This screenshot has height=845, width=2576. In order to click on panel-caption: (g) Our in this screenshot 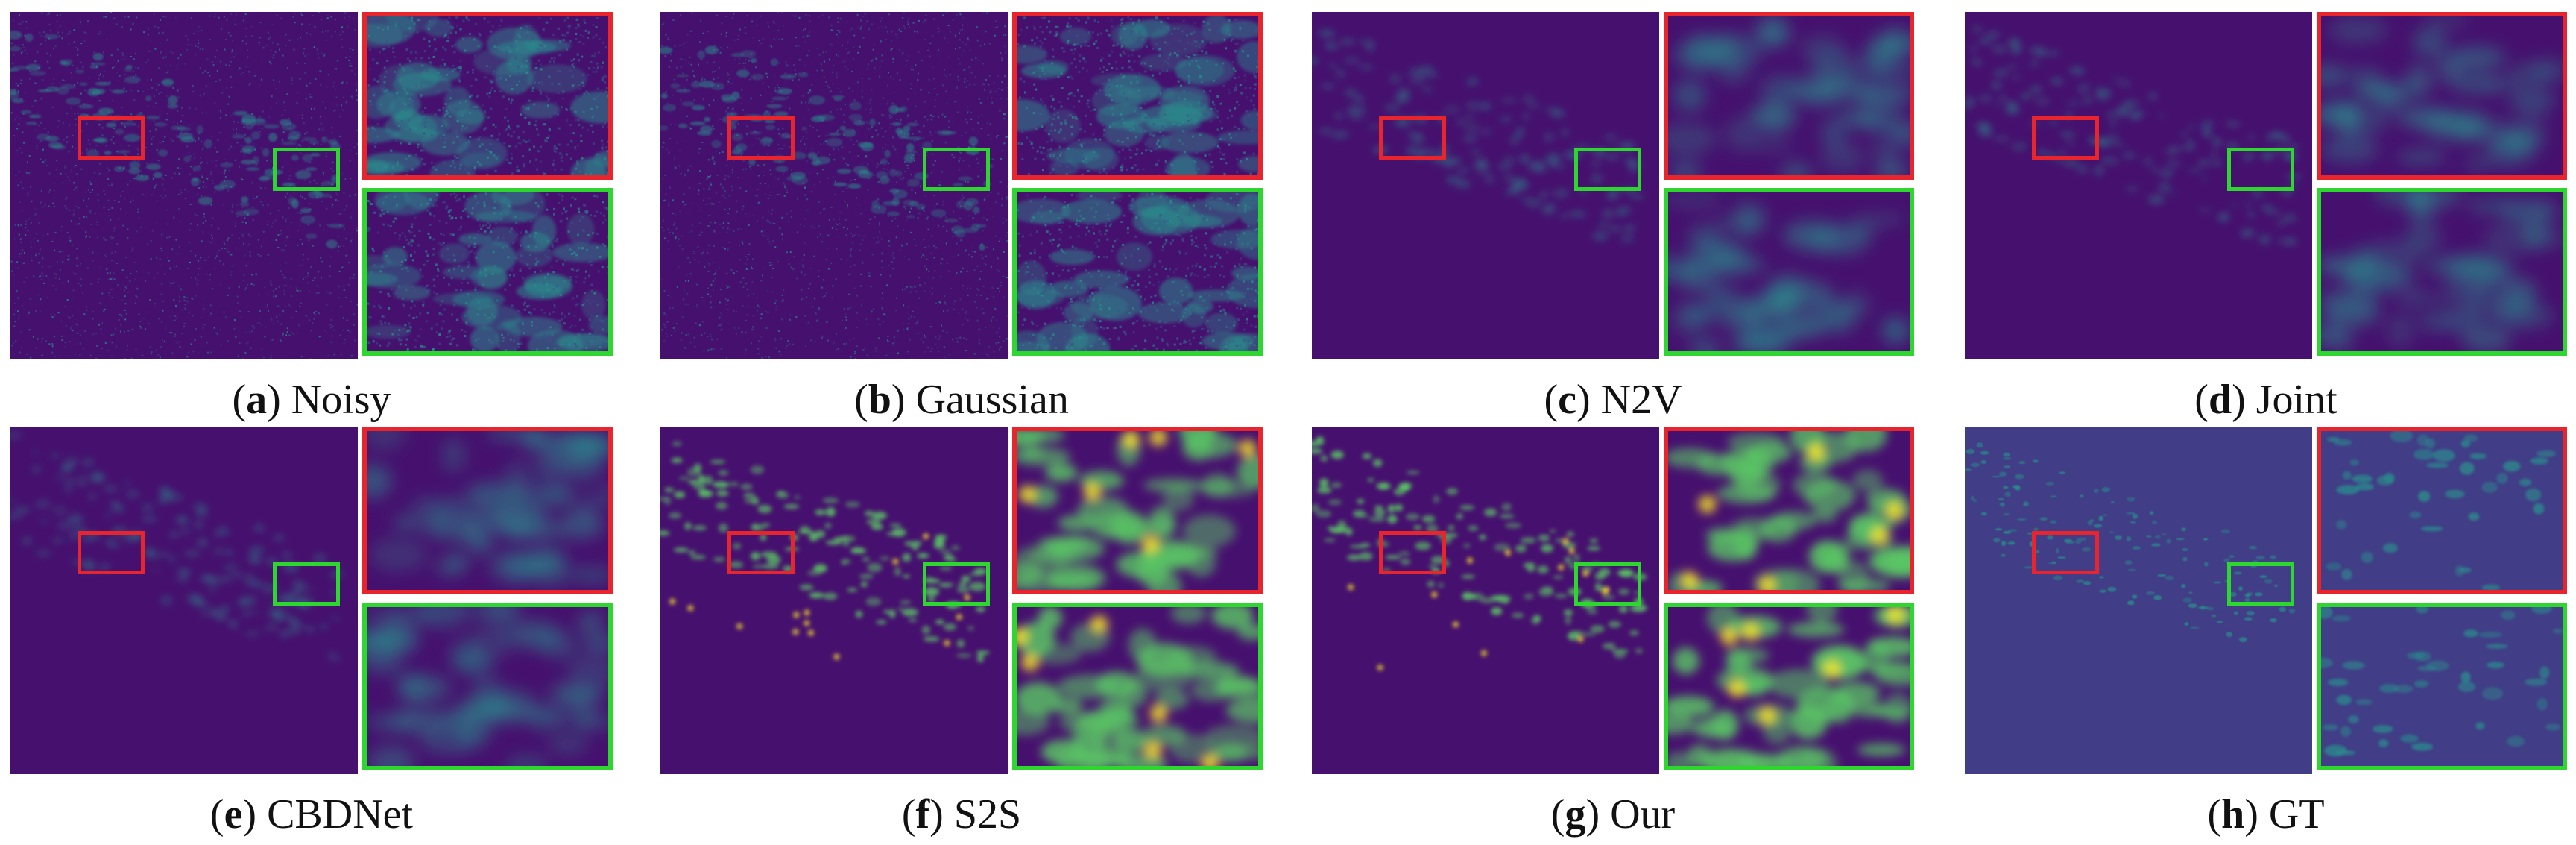, I will do `click(1613, 815)`.